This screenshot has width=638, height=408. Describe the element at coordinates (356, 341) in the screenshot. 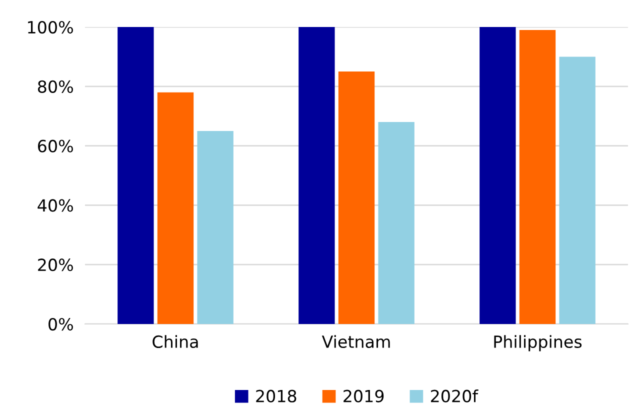

I see `x-tick-label: Vietnam` at that location.